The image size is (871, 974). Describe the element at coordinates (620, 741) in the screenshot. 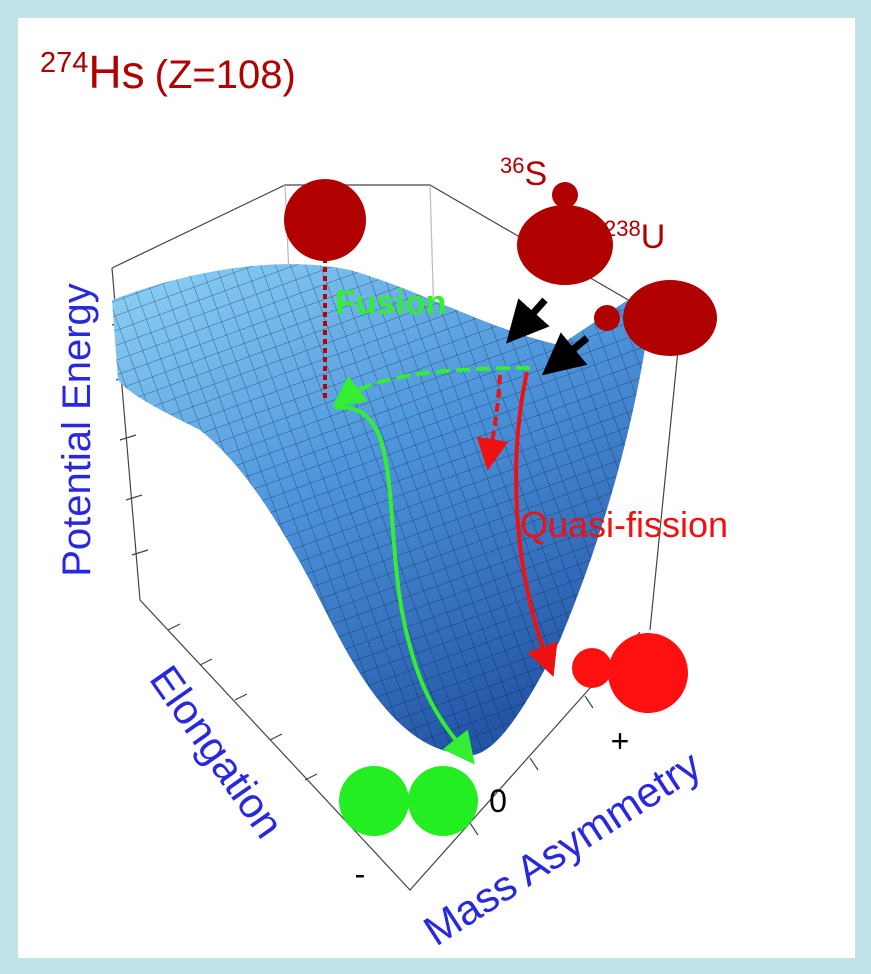

I see `asymmetry-tick: +` at that location.